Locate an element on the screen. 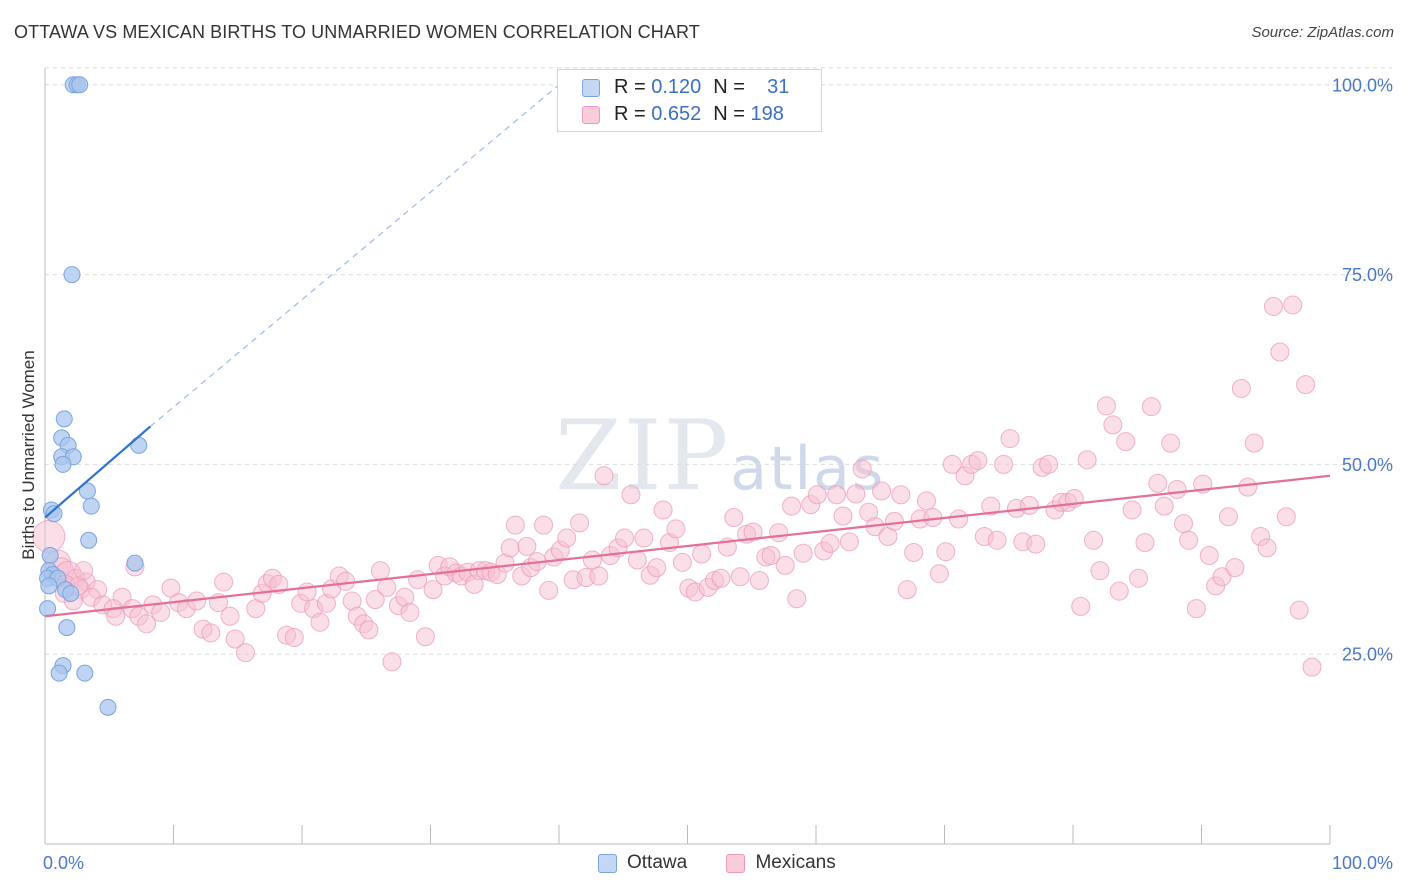  legend-item-ottawa: Ottawa is located at coordinates (642, 863).